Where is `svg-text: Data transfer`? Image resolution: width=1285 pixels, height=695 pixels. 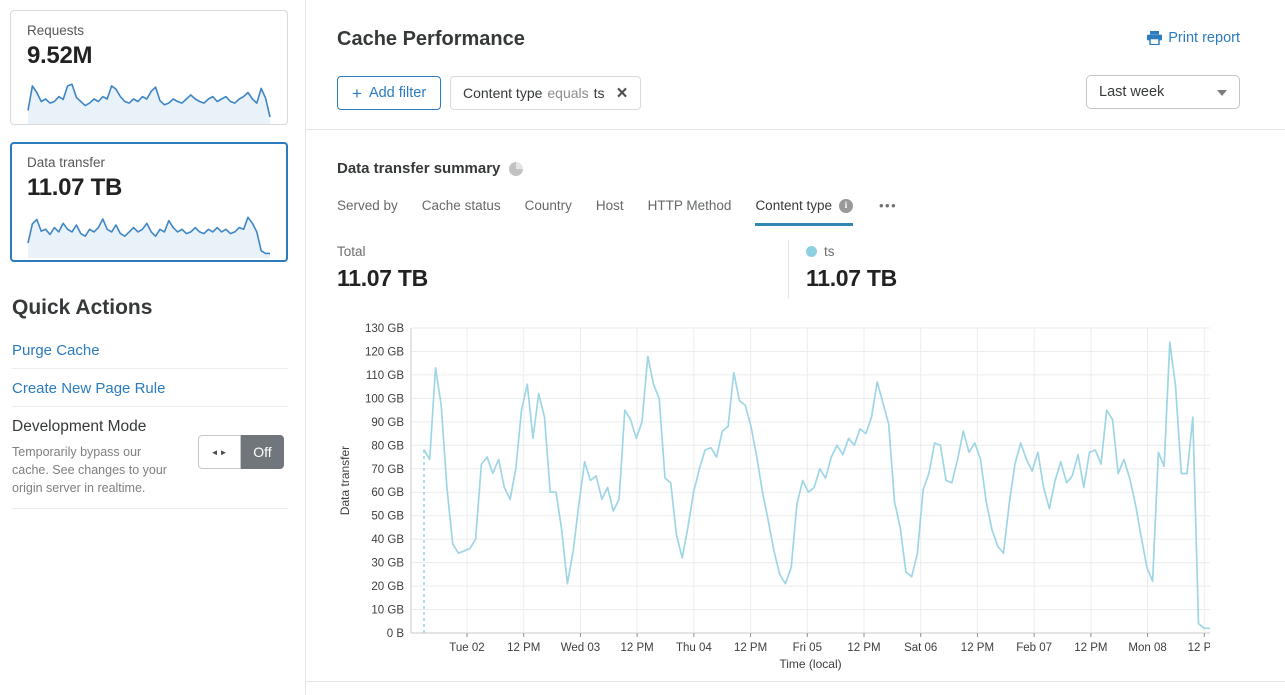 svg-text: Data transfer is located at coordinates (345, 480).